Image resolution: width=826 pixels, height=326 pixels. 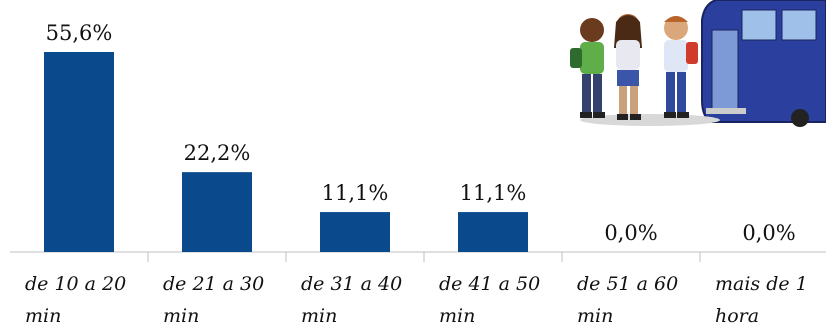 I want to click on category-label: de 21 a 30, so click(x=213, y=284).